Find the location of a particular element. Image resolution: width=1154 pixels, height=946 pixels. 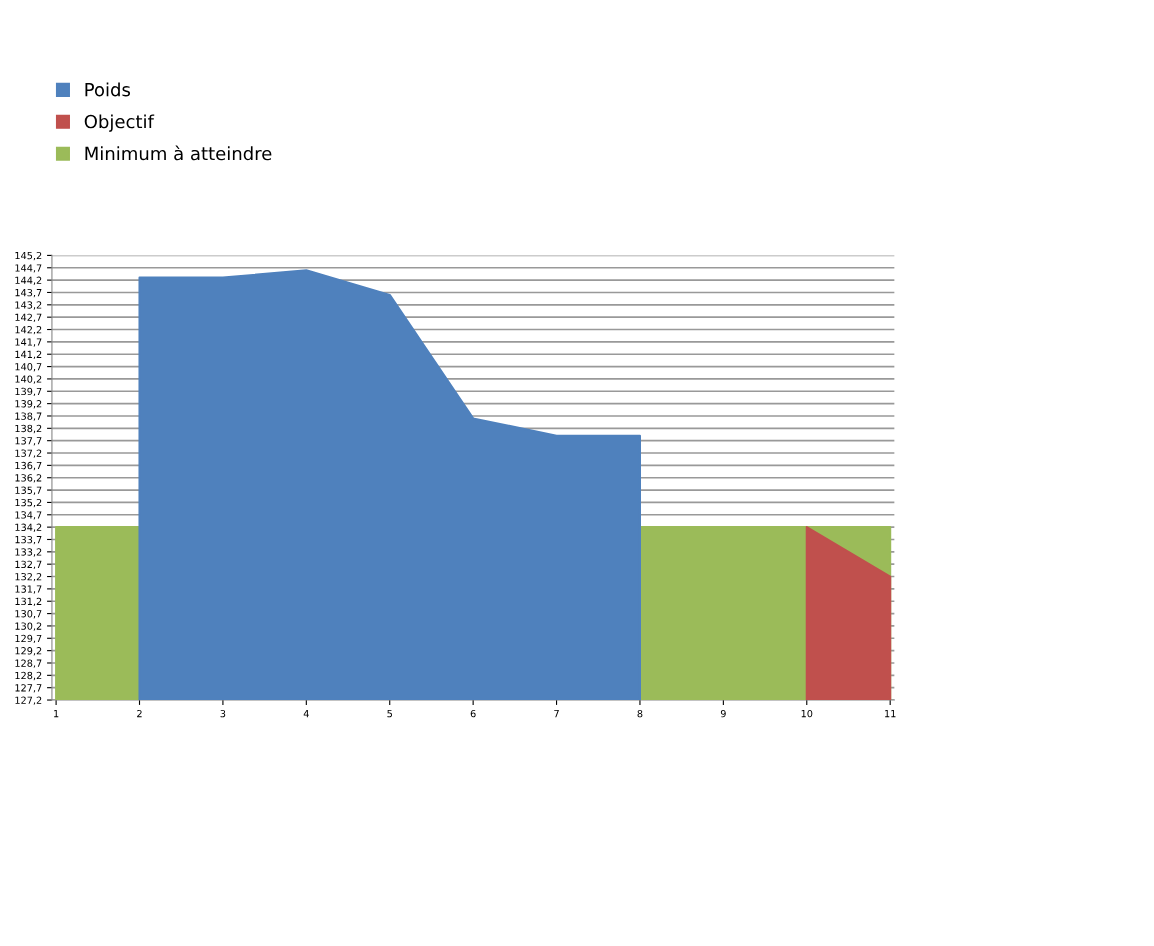

x-tick-label: 11 is located at coordinates (890, 714).